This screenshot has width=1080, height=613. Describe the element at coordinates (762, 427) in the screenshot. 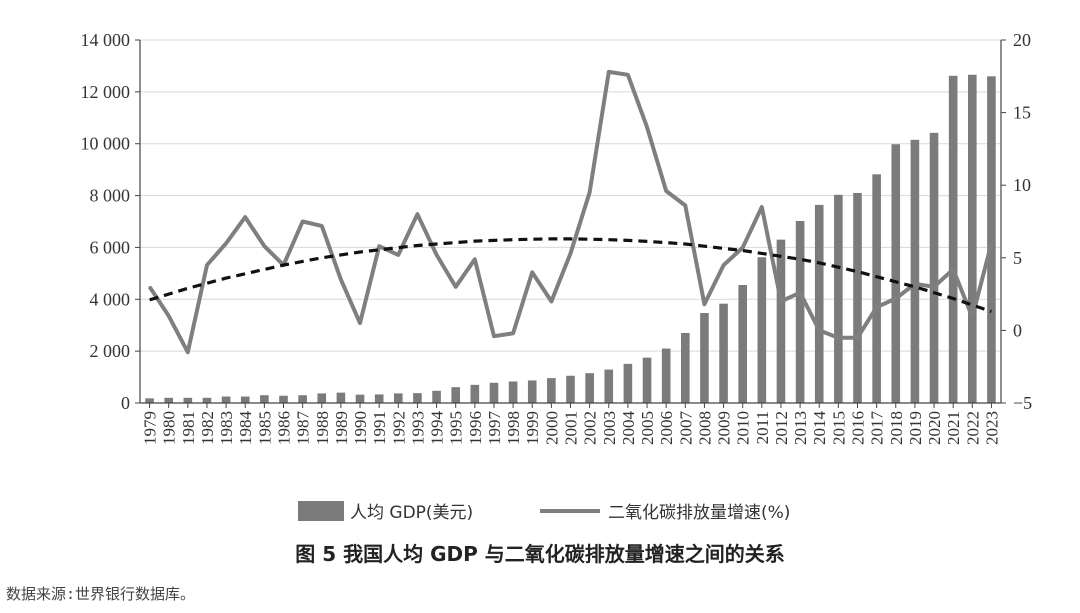

I see `x-tick-label: 2011` at that location.